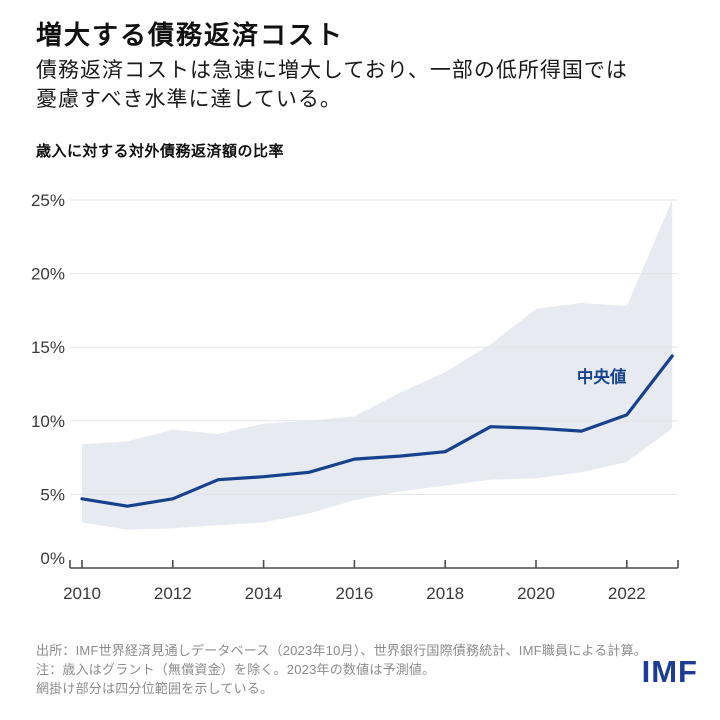  What do you see at coordinates (173, 593) in the screenshot?
I see `x-tick-label: 2012` at bounding box center [173, 593].